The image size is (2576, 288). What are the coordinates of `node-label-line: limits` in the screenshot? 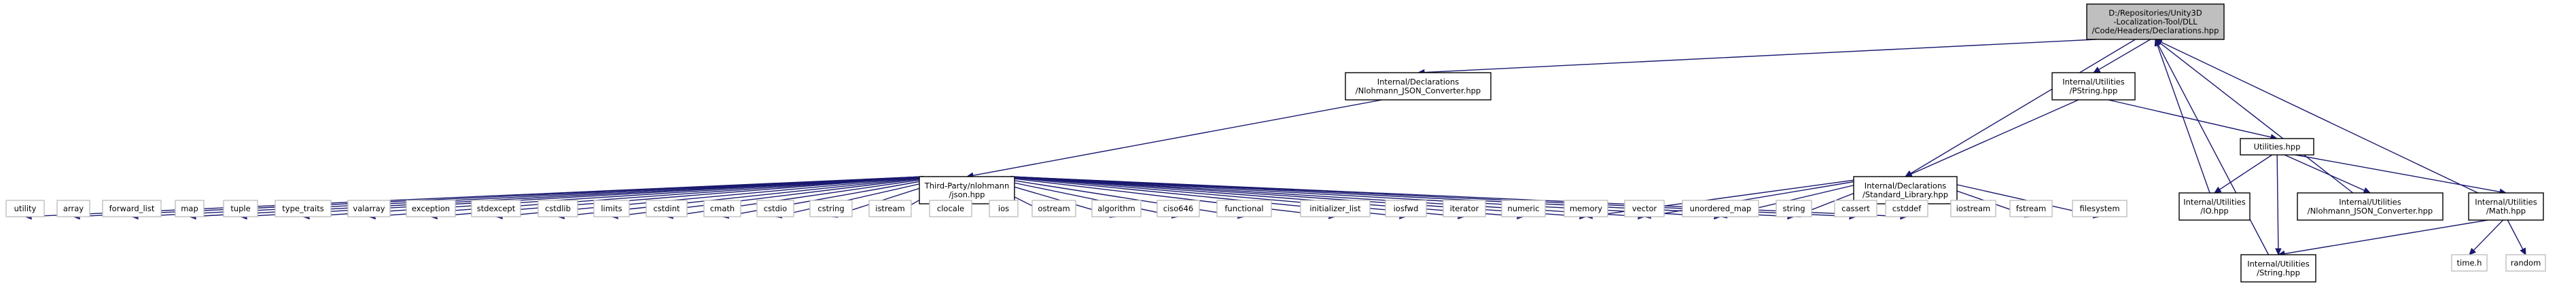 It's located at (611, 208).